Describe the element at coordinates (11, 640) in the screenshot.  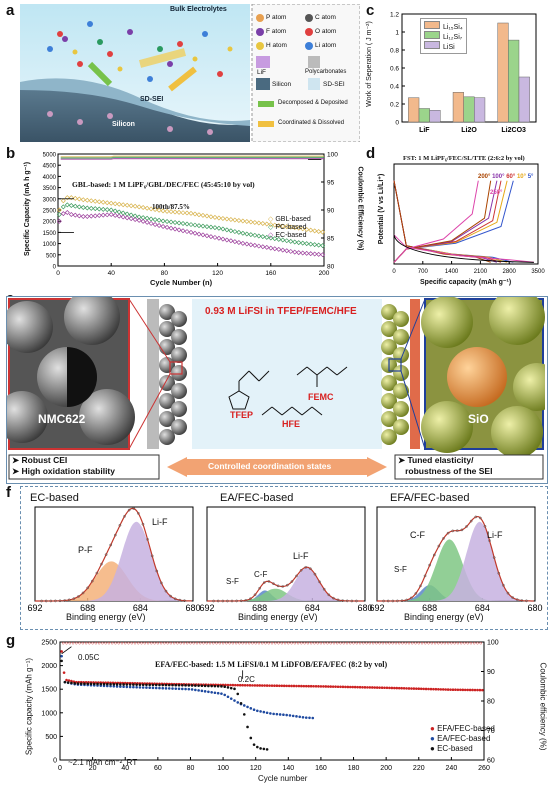
I see `panel-label-g: g` at that location.